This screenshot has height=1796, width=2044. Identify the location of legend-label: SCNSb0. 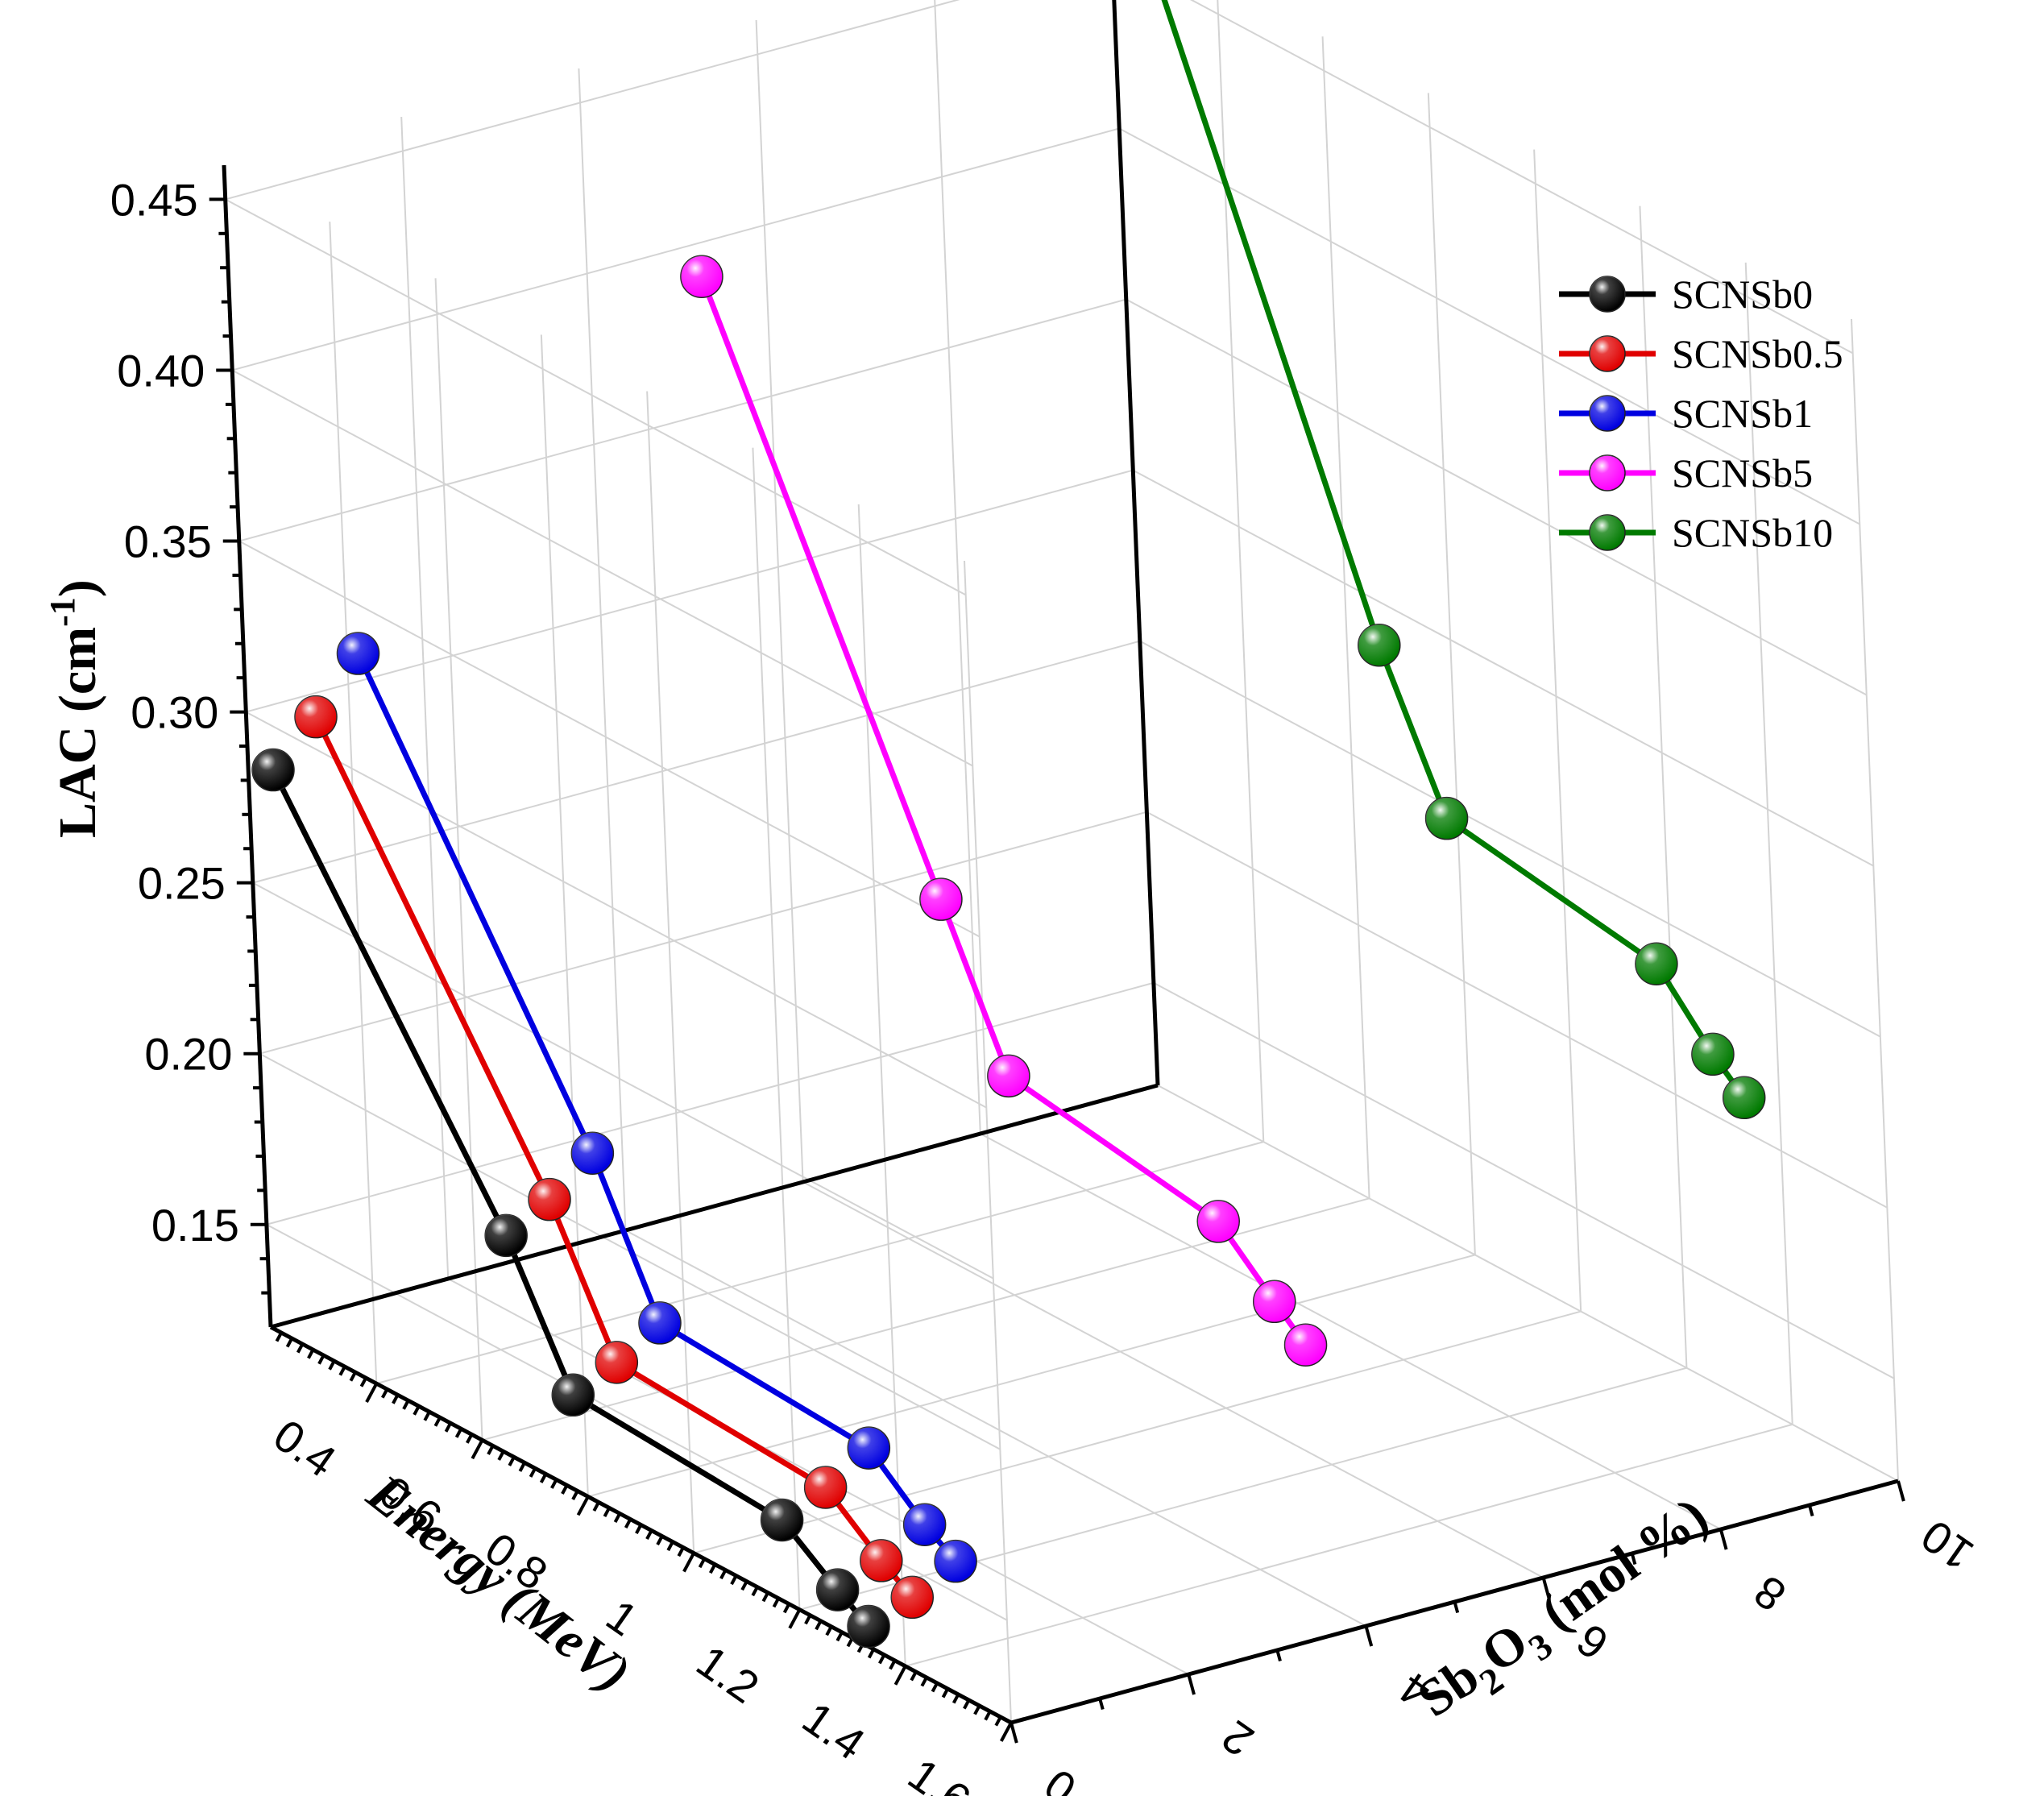
(1742, 294).